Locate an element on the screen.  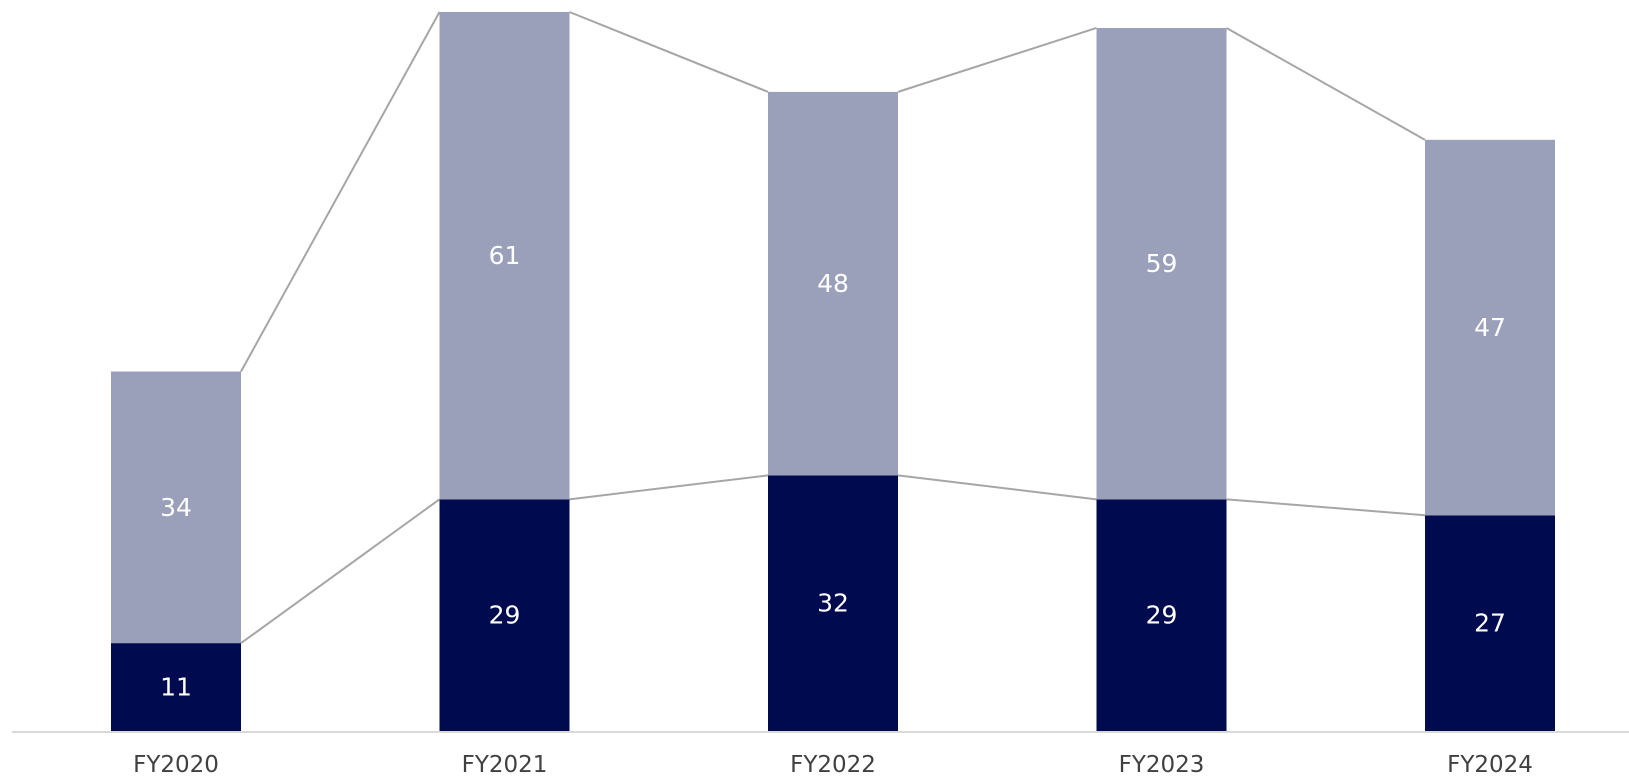
data-label-series-1-fy2023: 29 is located at coordinates (1162, 615).